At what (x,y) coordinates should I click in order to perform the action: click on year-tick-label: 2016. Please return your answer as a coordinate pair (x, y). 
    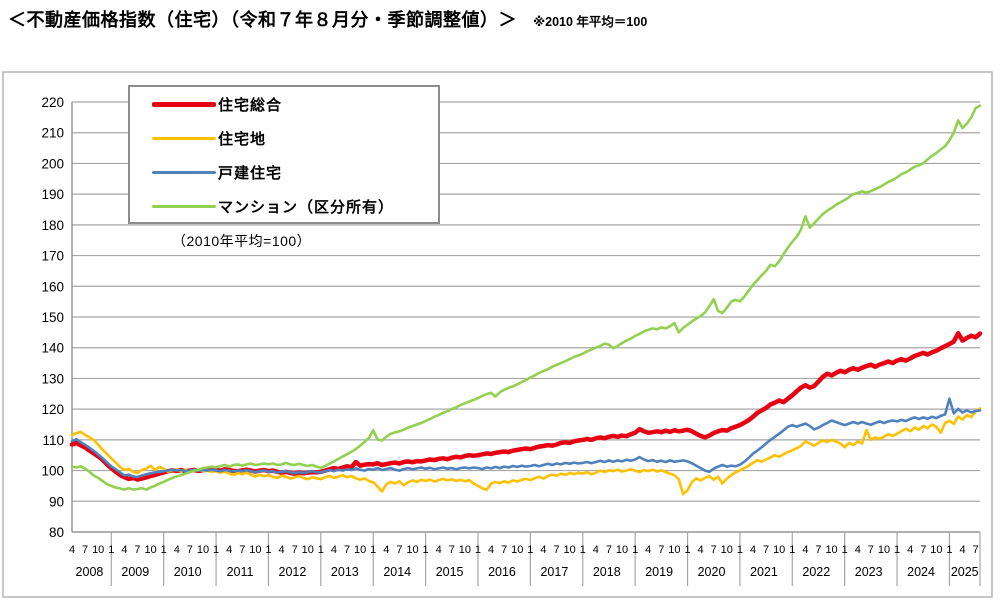
    Looking at the image, I should click on (502, 572).